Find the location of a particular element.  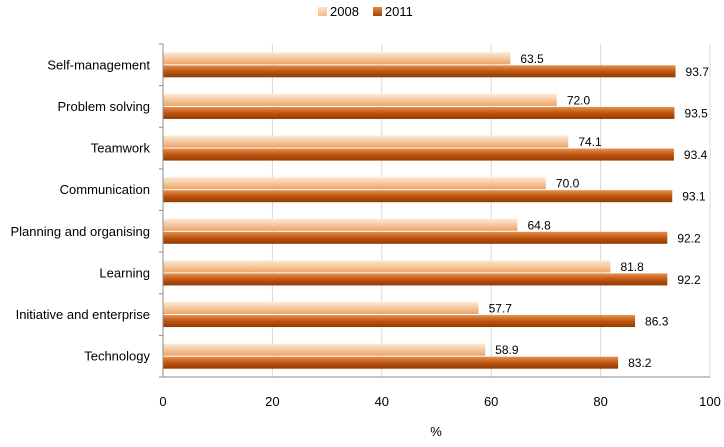

legend-item-2008: 2008 is located at coordinates (338, 11).